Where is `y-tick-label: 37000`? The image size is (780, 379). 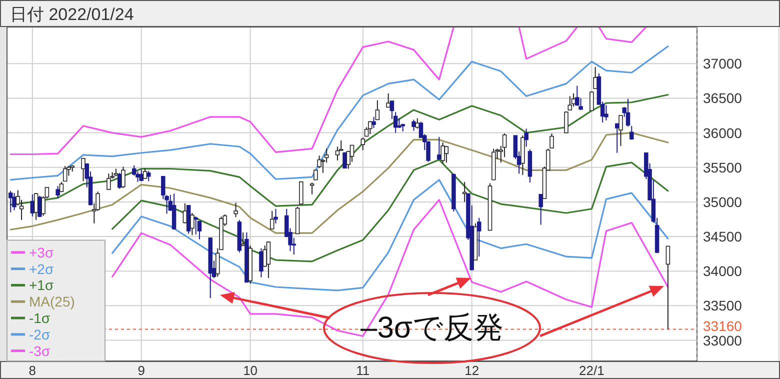
y-tick-label: 37000 is located at coordinates (722, 64).